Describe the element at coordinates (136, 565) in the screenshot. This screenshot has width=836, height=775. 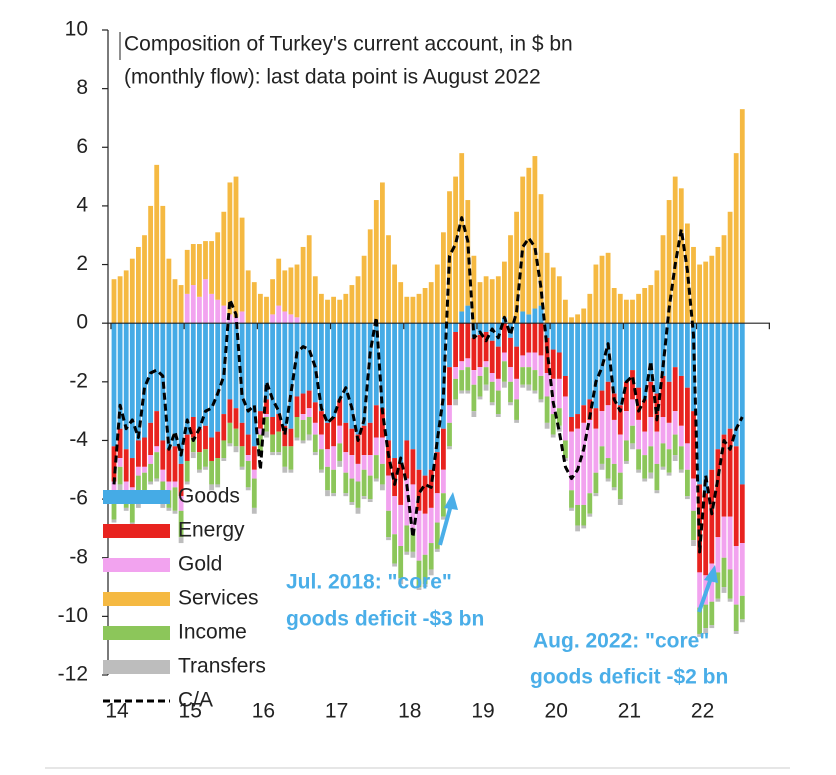
I see `legend-swatch` at that location.